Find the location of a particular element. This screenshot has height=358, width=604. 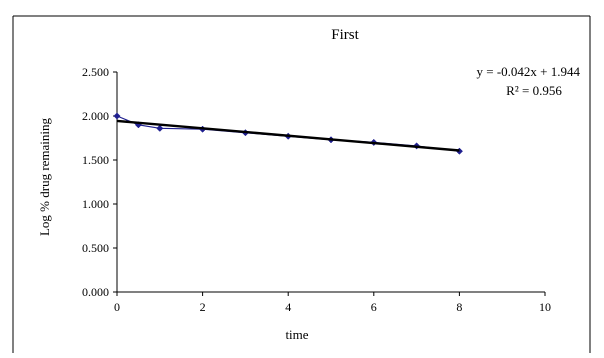

y-tick-label: 2.000 is located at coordinates (95, 116).